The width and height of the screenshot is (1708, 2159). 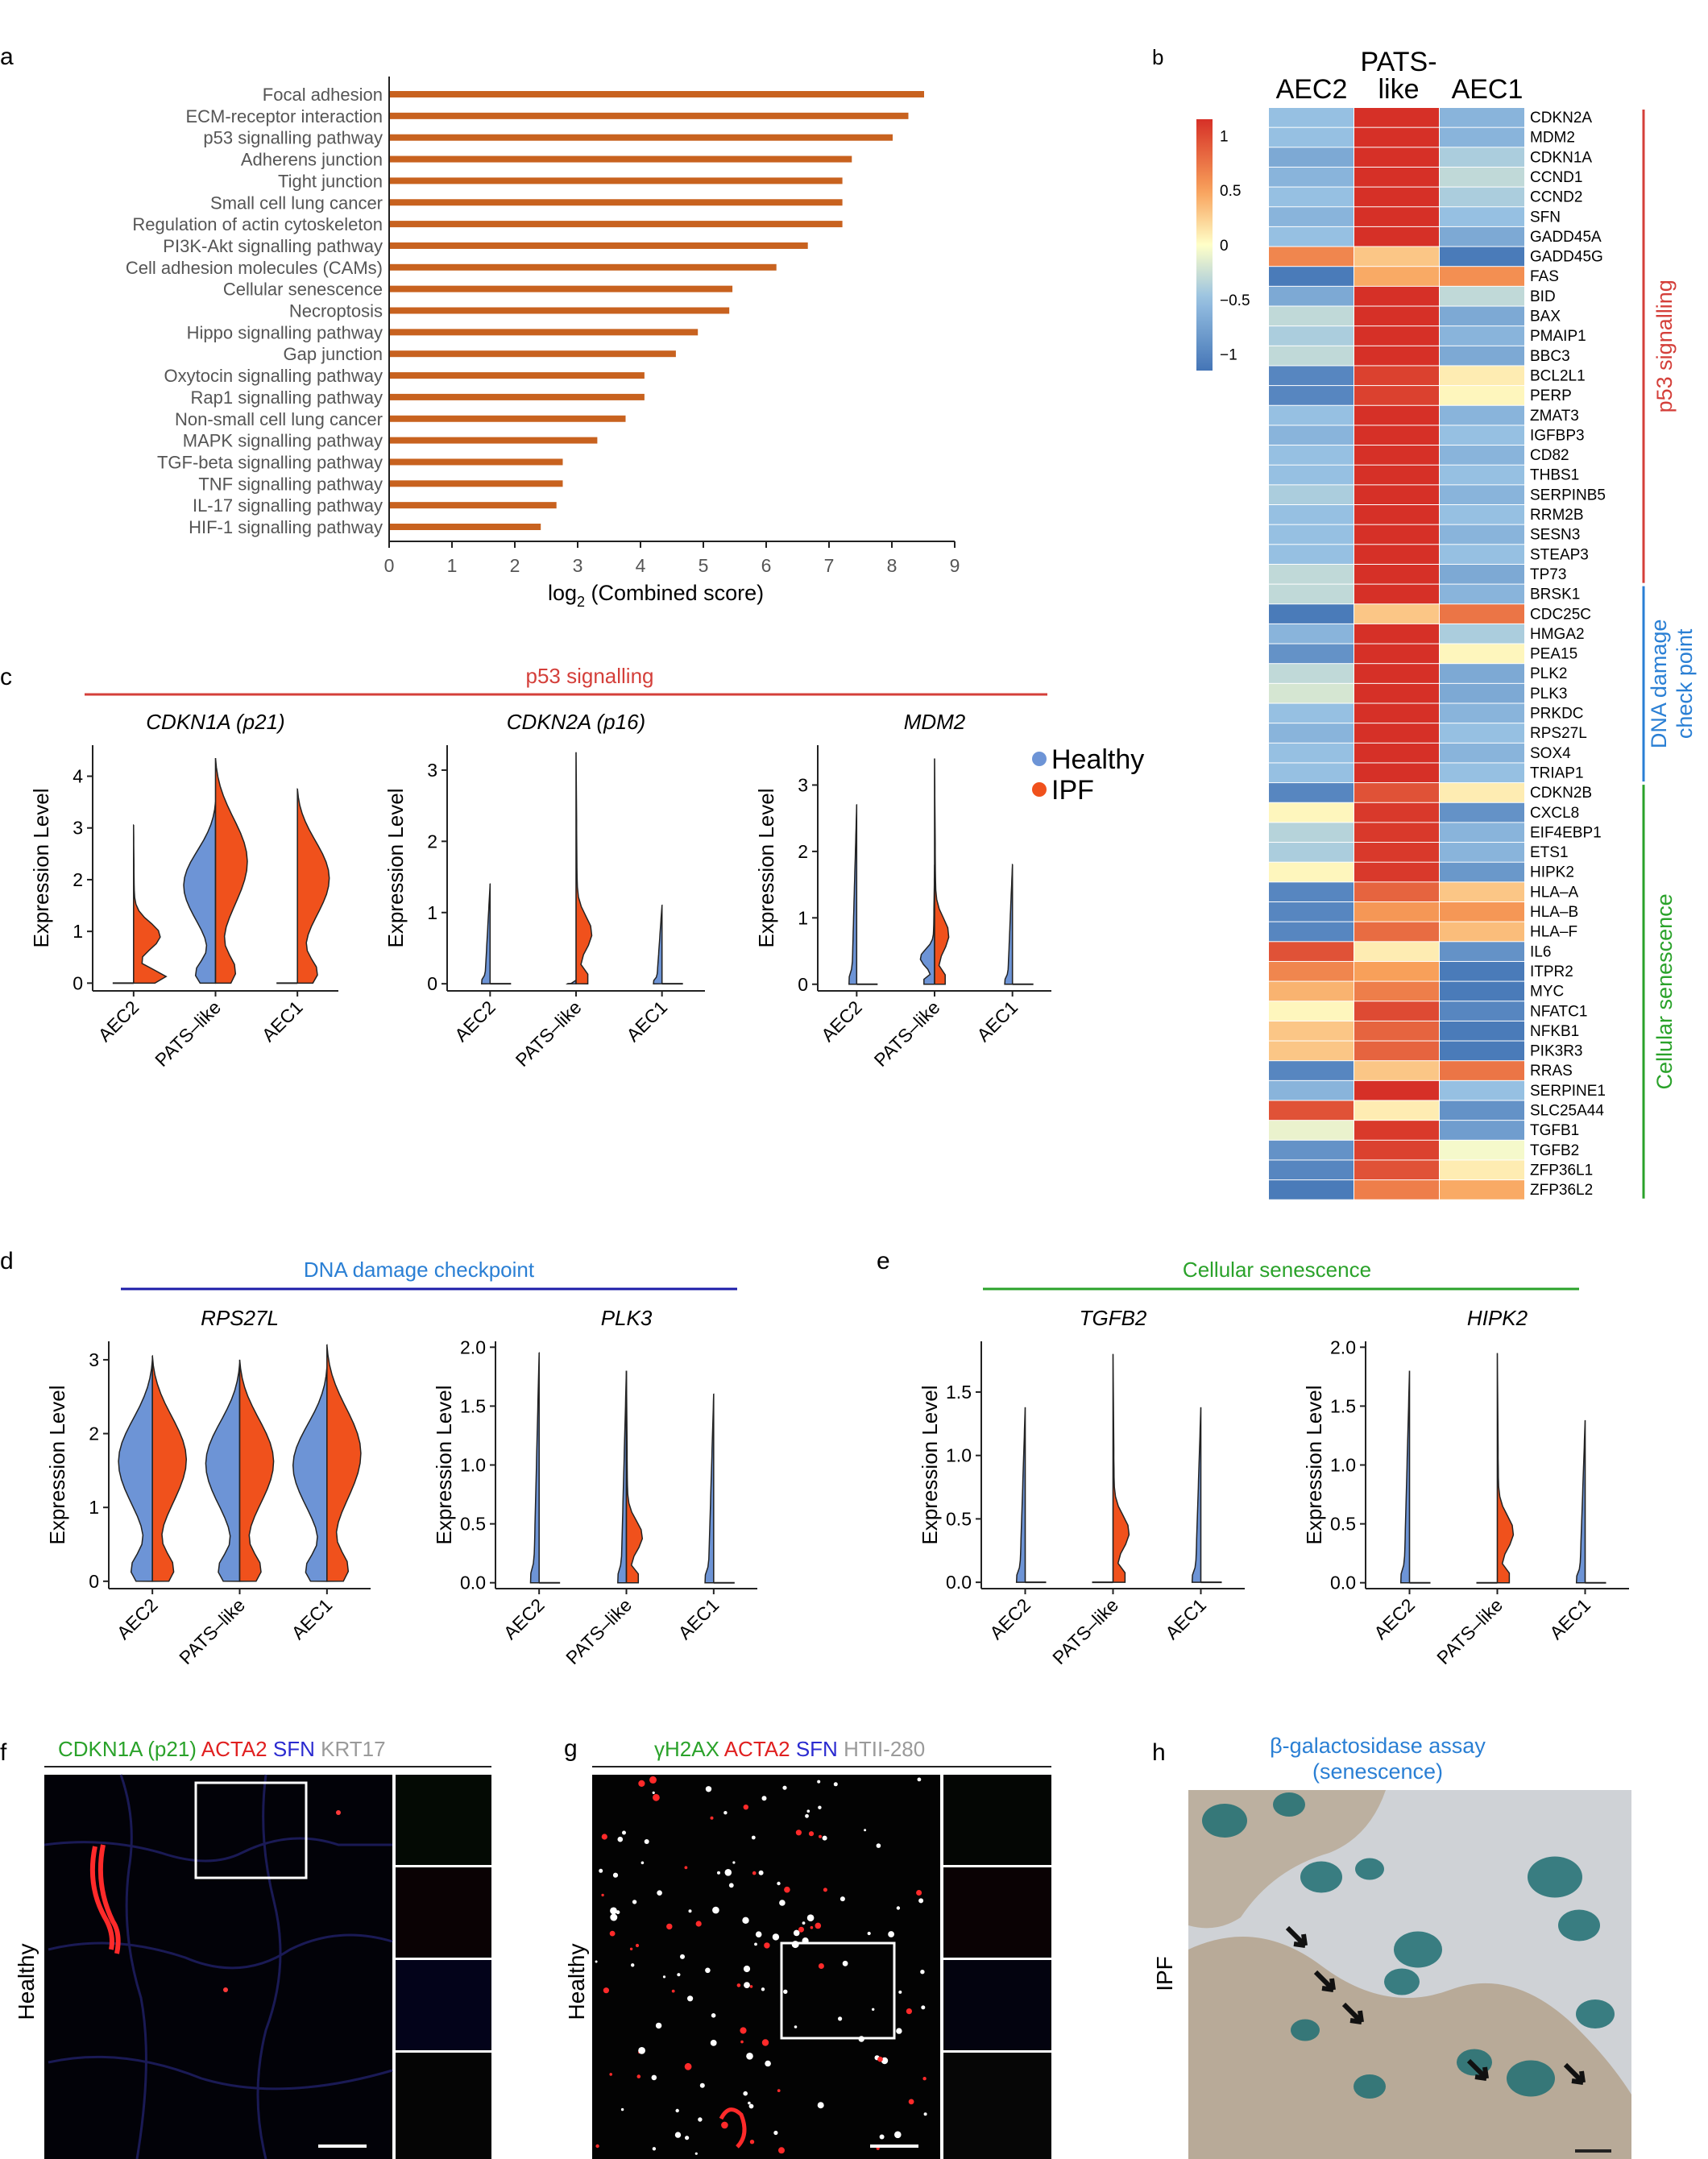 I want to click on heatmap-row-label: PERP, so click(x=1551, y=396).